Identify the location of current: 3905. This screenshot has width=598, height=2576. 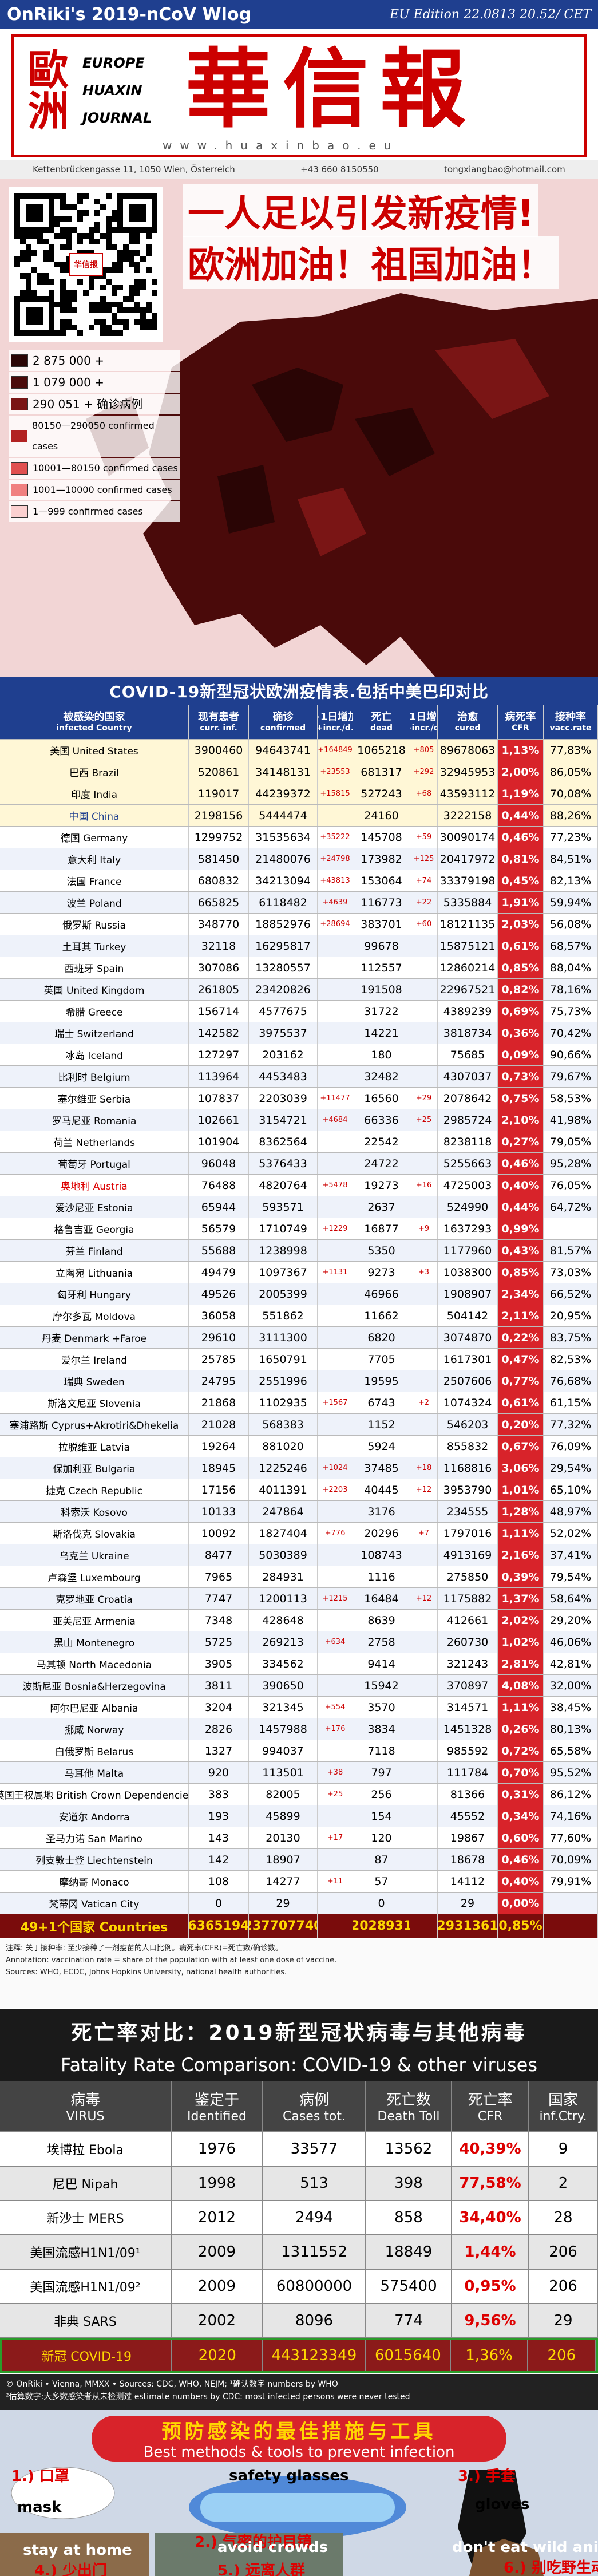
(219, 1663).